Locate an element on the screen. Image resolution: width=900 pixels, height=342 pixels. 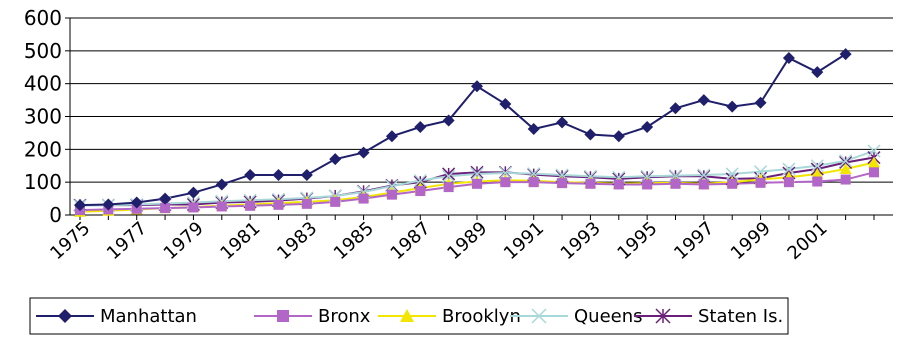
y-tick-label: 300 is located at coordinates (43, 117).